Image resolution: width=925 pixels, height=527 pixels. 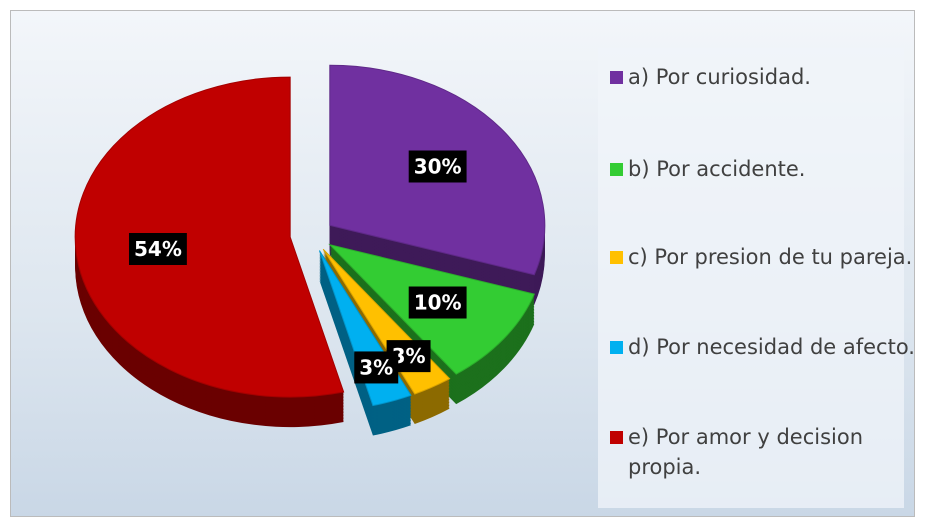 What do you see at coordinates (717, 169) in the screenshot?
I see `legend-label: b) Por accidente.` at bounding box center [717, 169].